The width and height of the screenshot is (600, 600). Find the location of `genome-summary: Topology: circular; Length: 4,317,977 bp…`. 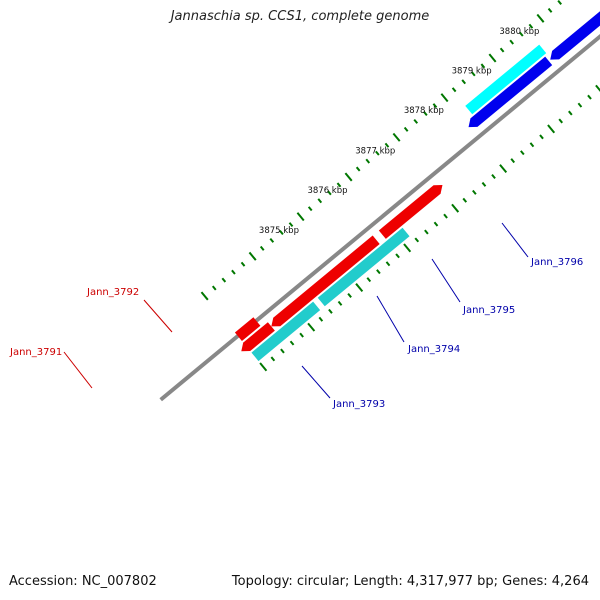

genome-summary: Topology: circular; Length: 4,317,977 bp… is located at coordinates (410, 581).